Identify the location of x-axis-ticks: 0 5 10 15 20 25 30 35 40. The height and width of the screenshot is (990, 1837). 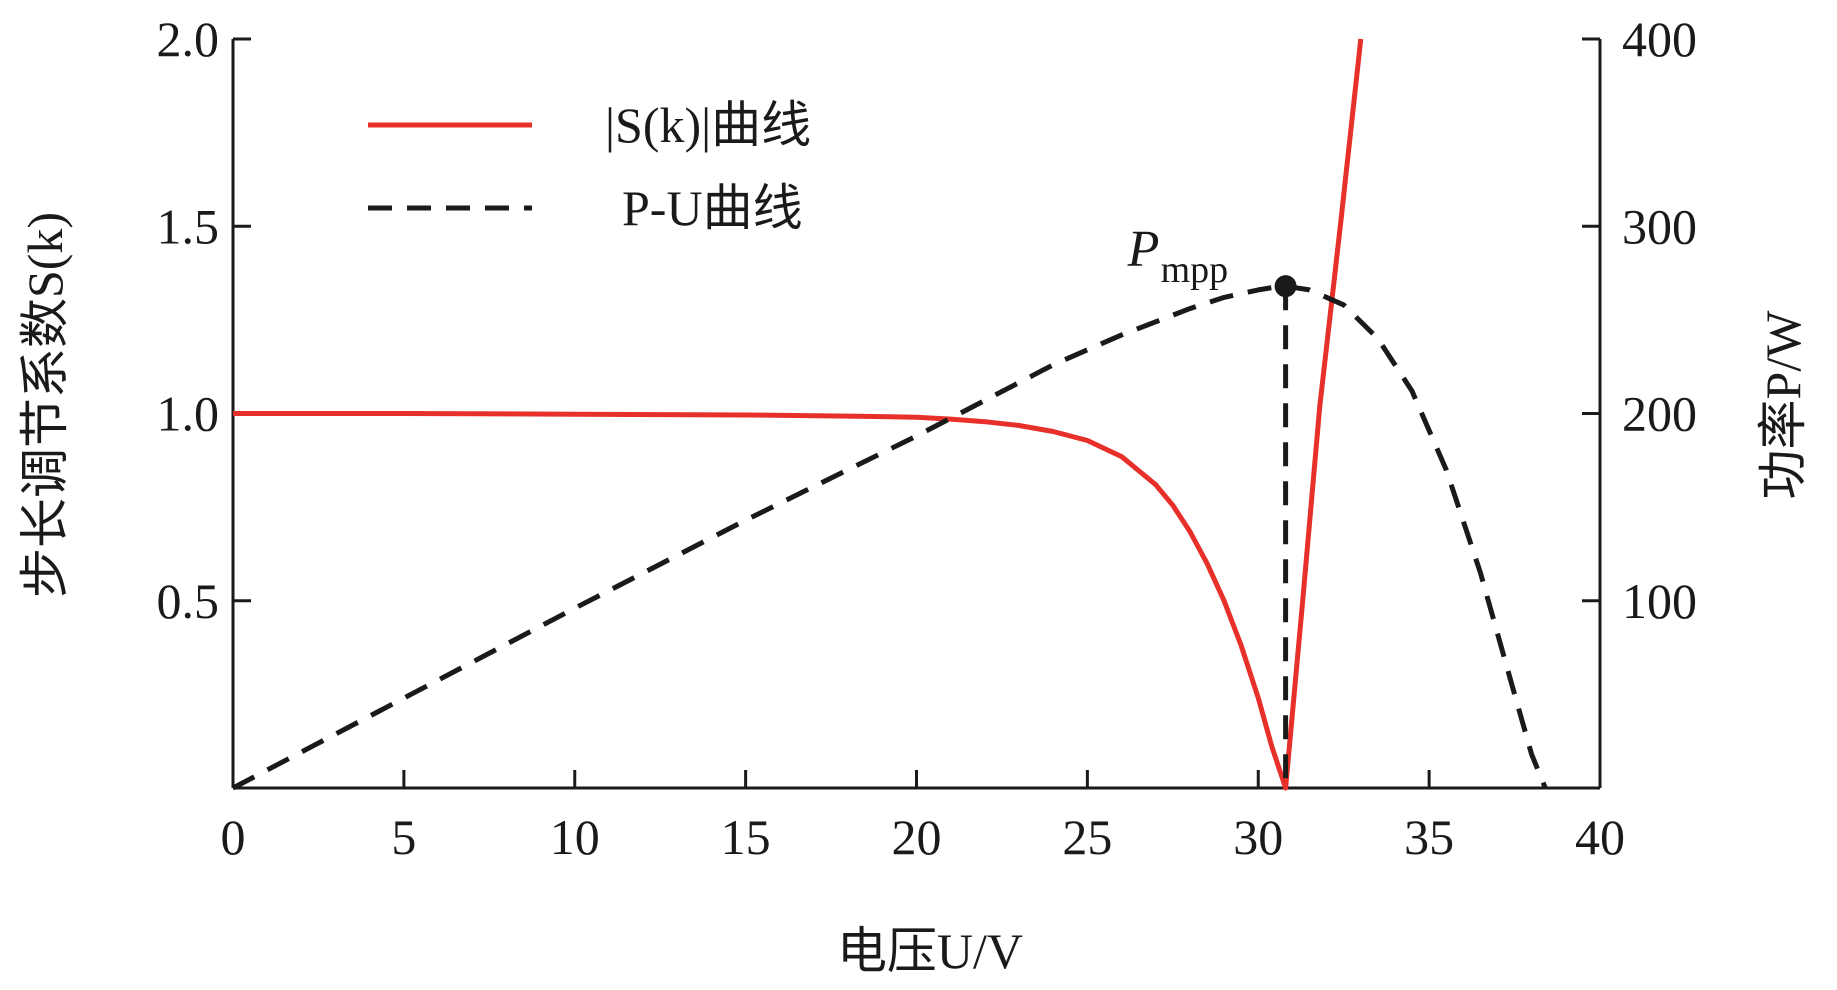
(923, 817).